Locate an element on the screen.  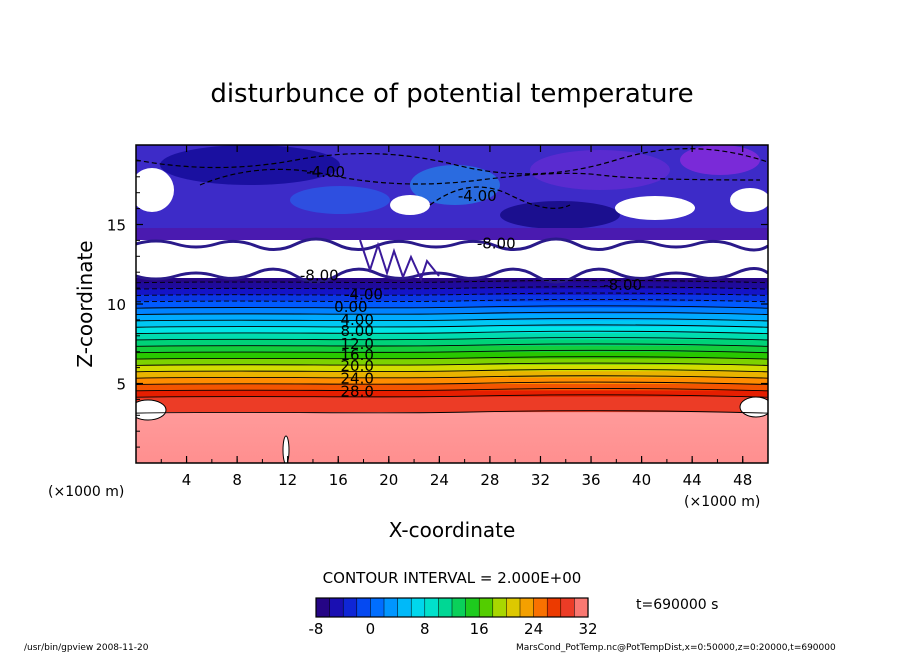
x-tick-label-40: 40 is located at coordinates (641, 480).